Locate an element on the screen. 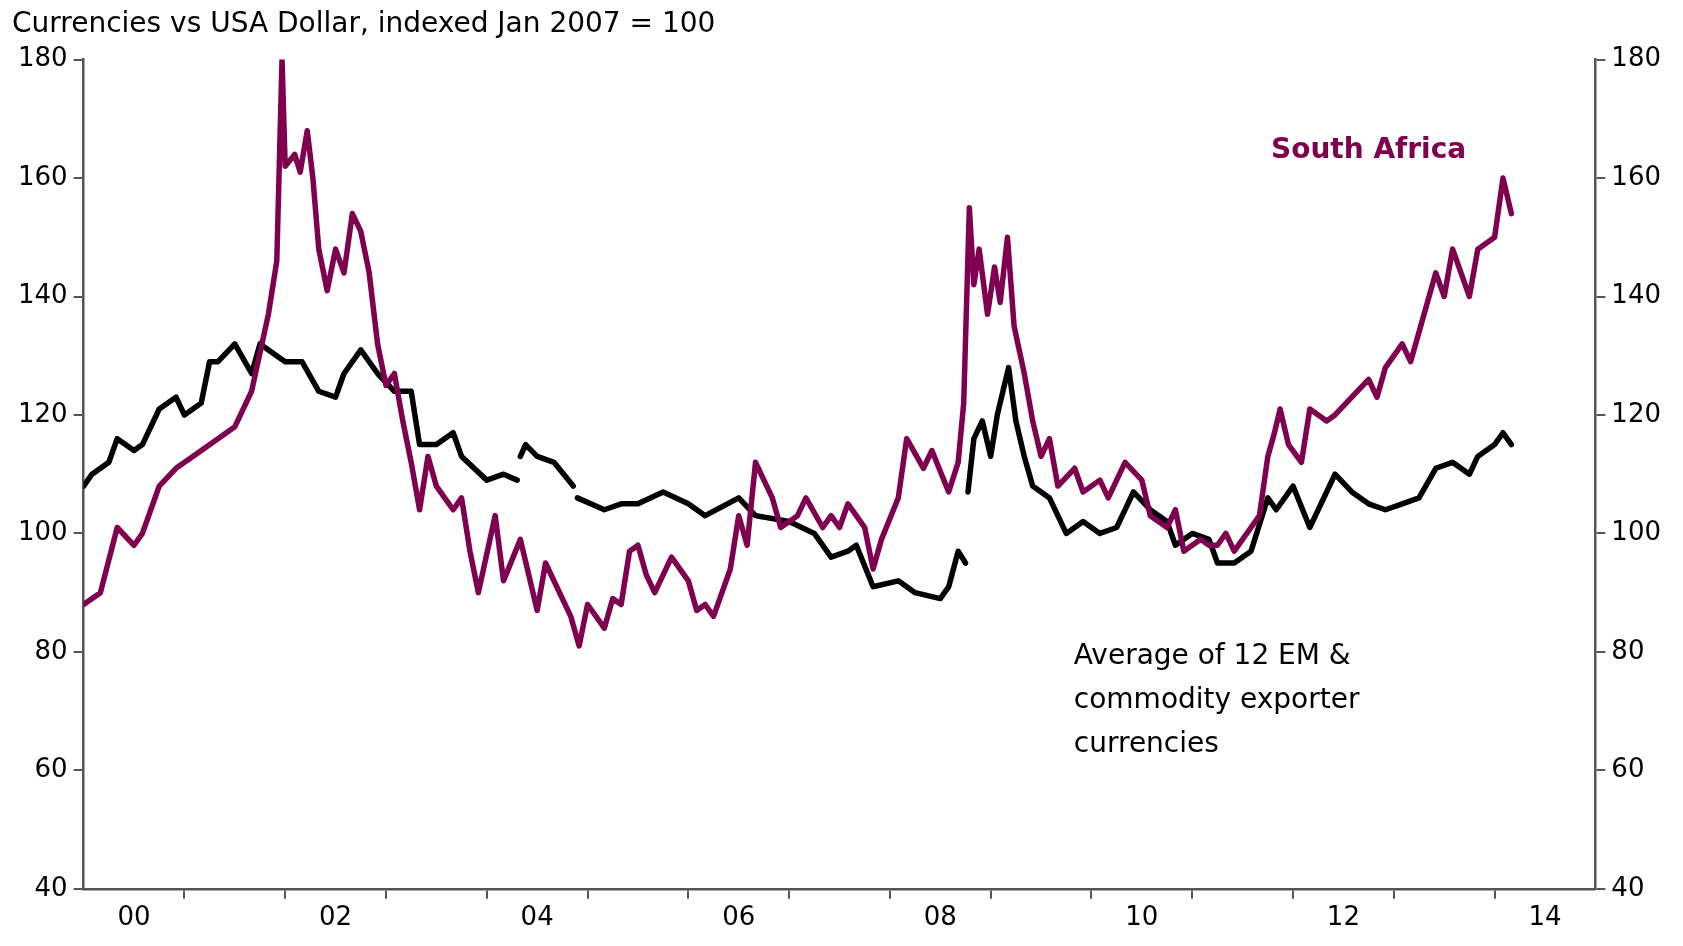 The width and height of the screenshot is (1683, 946). x-tick-label: 00 is located at coordinates (134, 916).